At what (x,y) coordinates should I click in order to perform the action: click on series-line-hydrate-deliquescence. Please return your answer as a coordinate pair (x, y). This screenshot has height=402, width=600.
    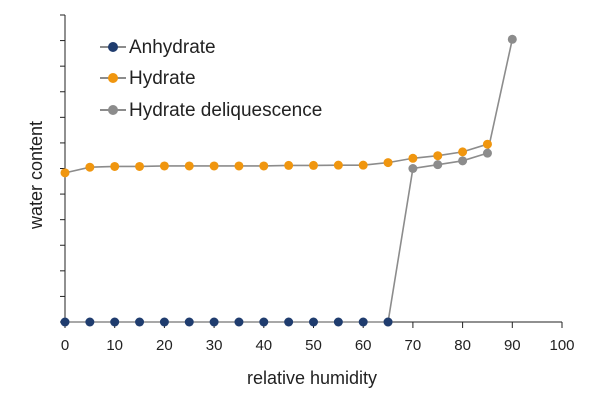
    Looking at the image, I should click on (450, 181).